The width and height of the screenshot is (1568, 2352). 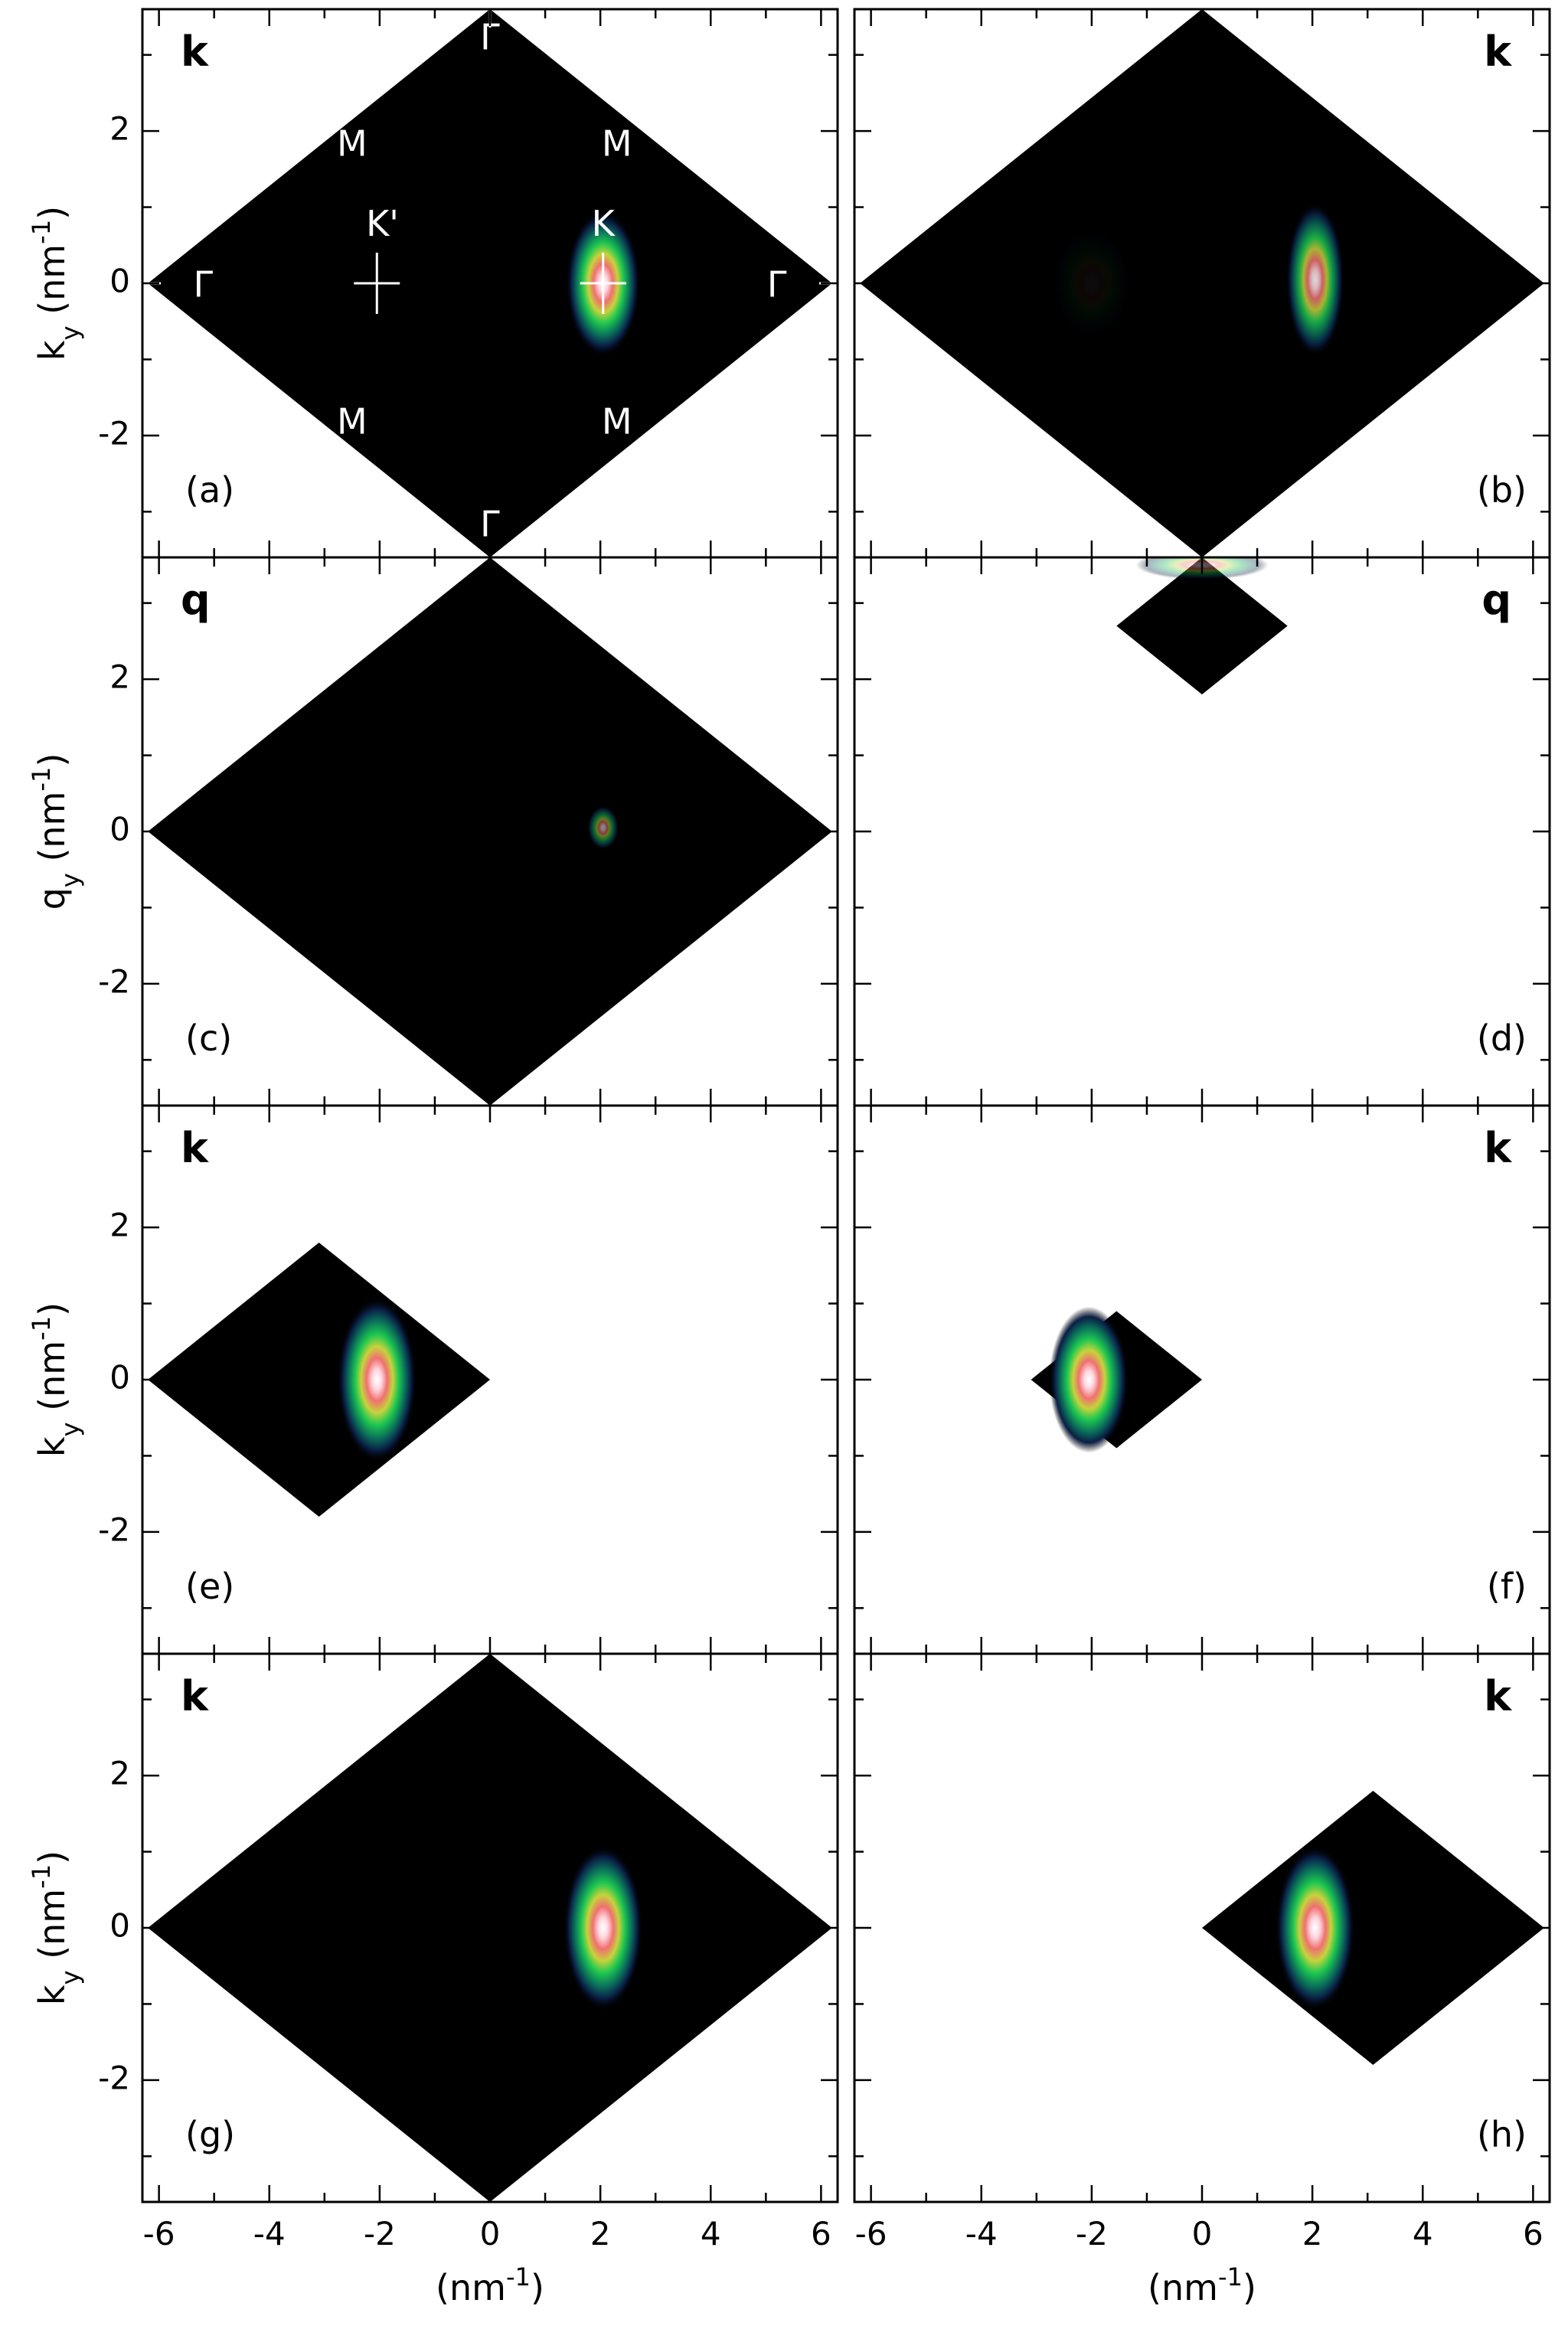 What do you see at coordinates (209, 1586) in the screenshot?
I see `panel-label: (e)` at bounding box center [209, 1586].